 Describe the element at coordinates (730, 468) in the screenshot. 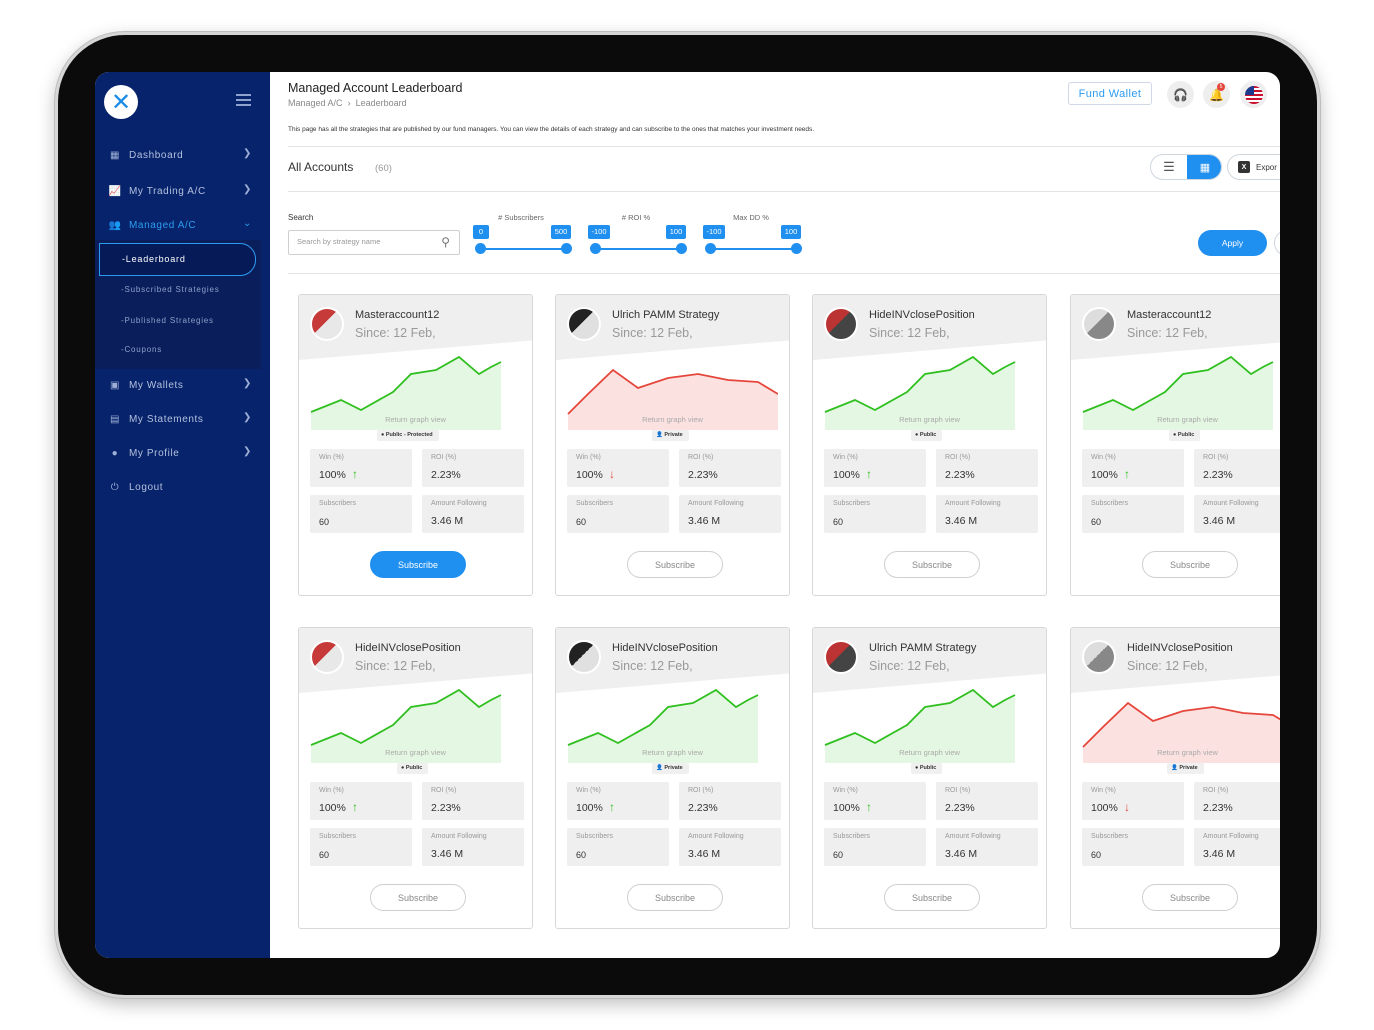

I see `roi-stat: ROI (%) 2.23%` at that location.